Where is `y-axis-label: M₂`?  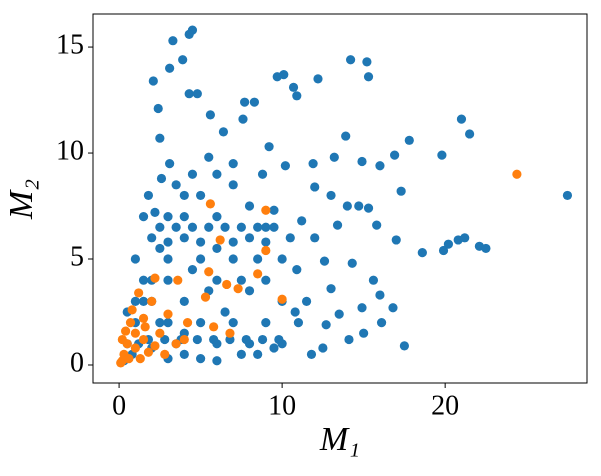 y-axis-label: M₂ is located at coordinates (21, 199).